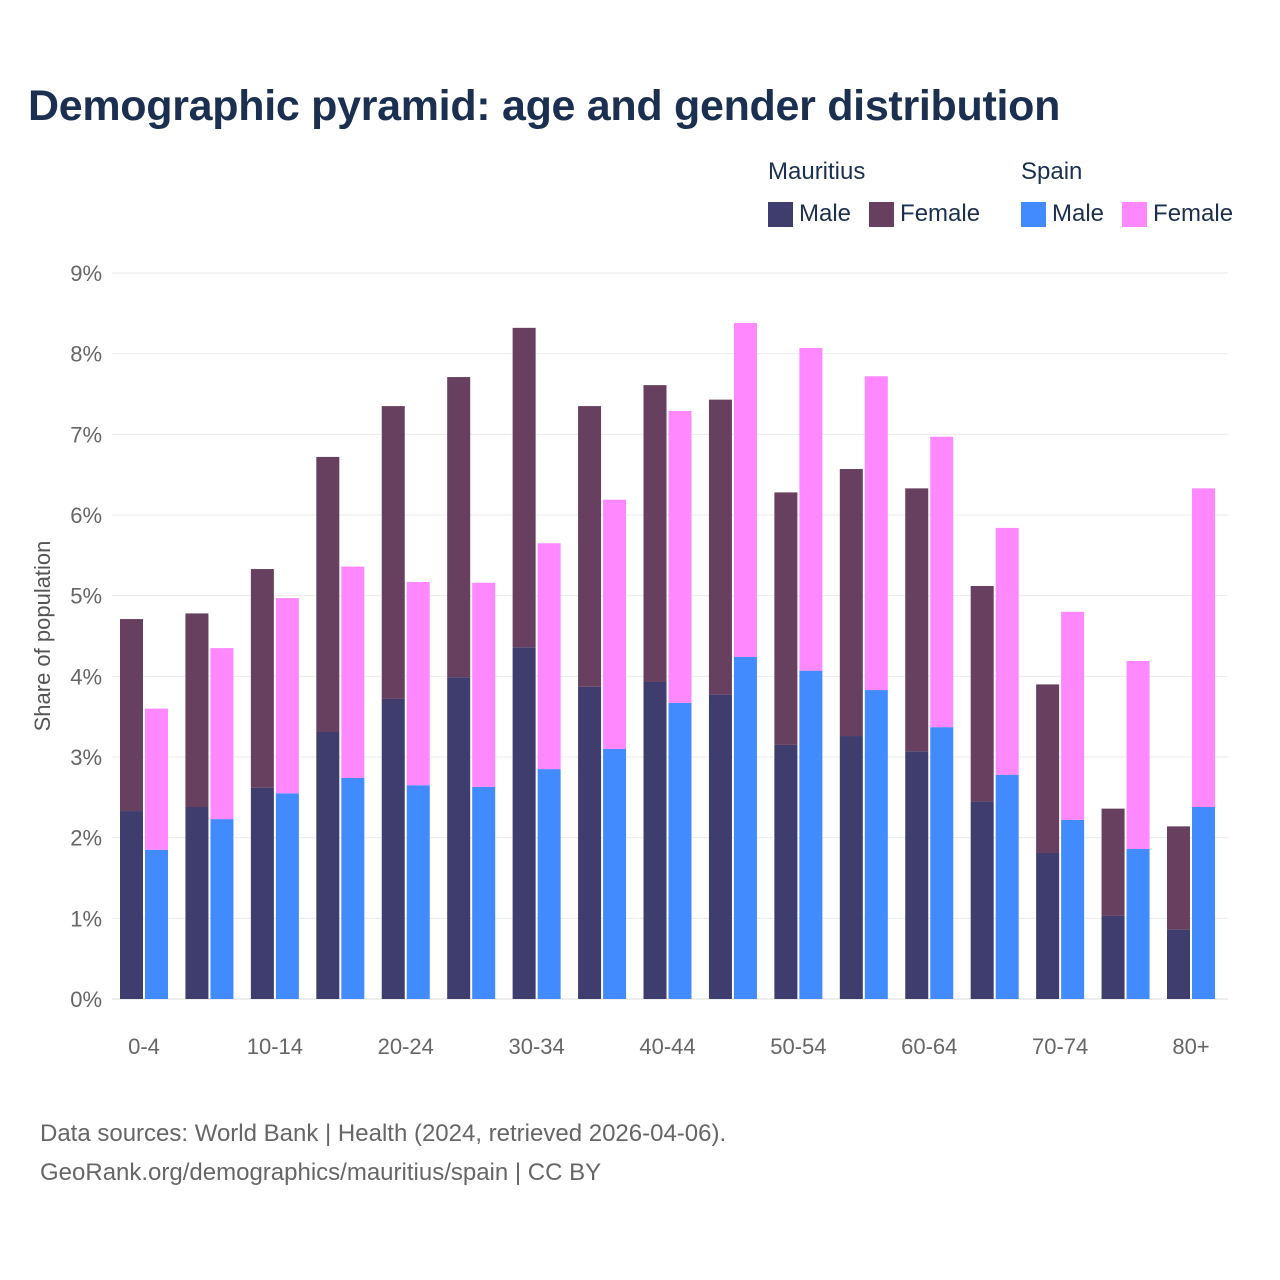  What do you see at coordinates (1078, 213) in the screenshot?
I see `legend-label: Male` at bounding box center [1078, 213].